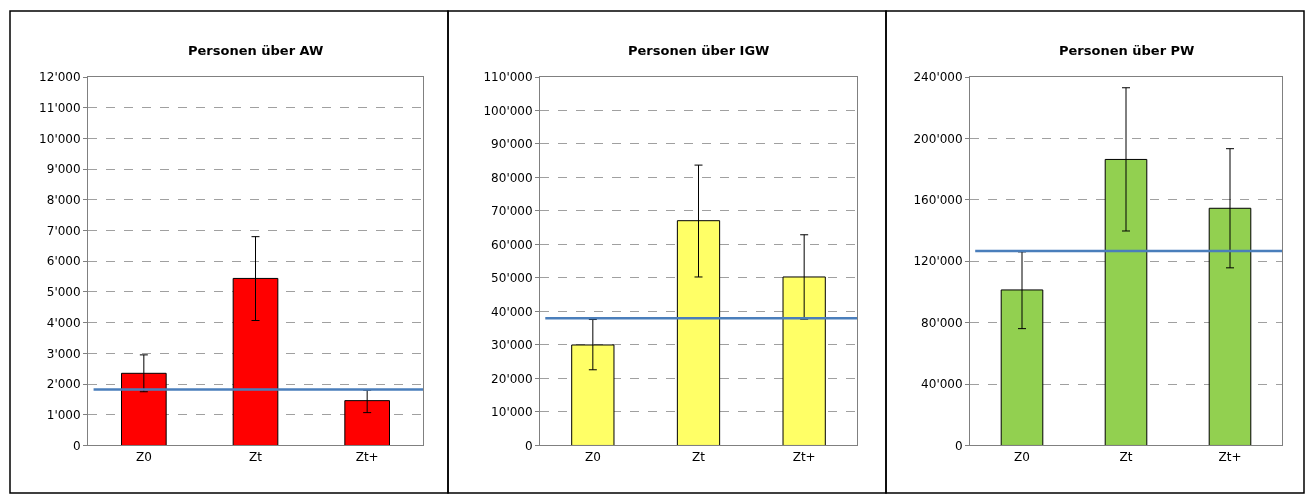  What do you see at coordinates (63, 353) in the screenshot?
I see `y-tick-label: 3'000` at bounding box center [63, 353].